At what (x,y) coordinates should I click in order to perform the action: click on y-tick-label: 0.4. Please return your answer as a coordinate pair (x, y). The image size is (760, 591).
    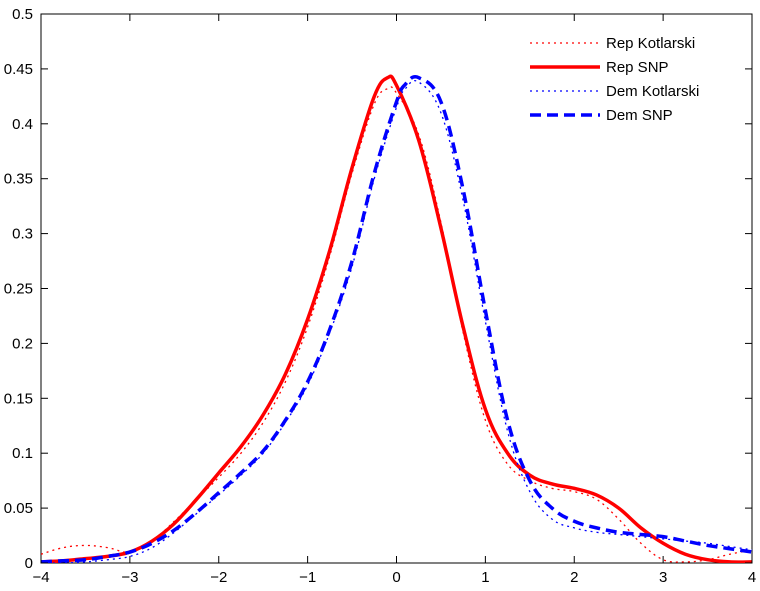
    Looking at the image, I should click on (22, 124).